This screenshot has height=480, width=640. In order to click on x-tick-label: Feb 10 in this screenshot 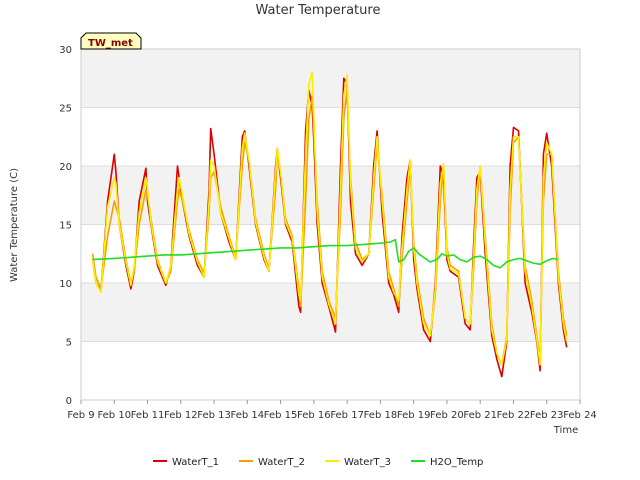, I will do `click(114, 415)`.